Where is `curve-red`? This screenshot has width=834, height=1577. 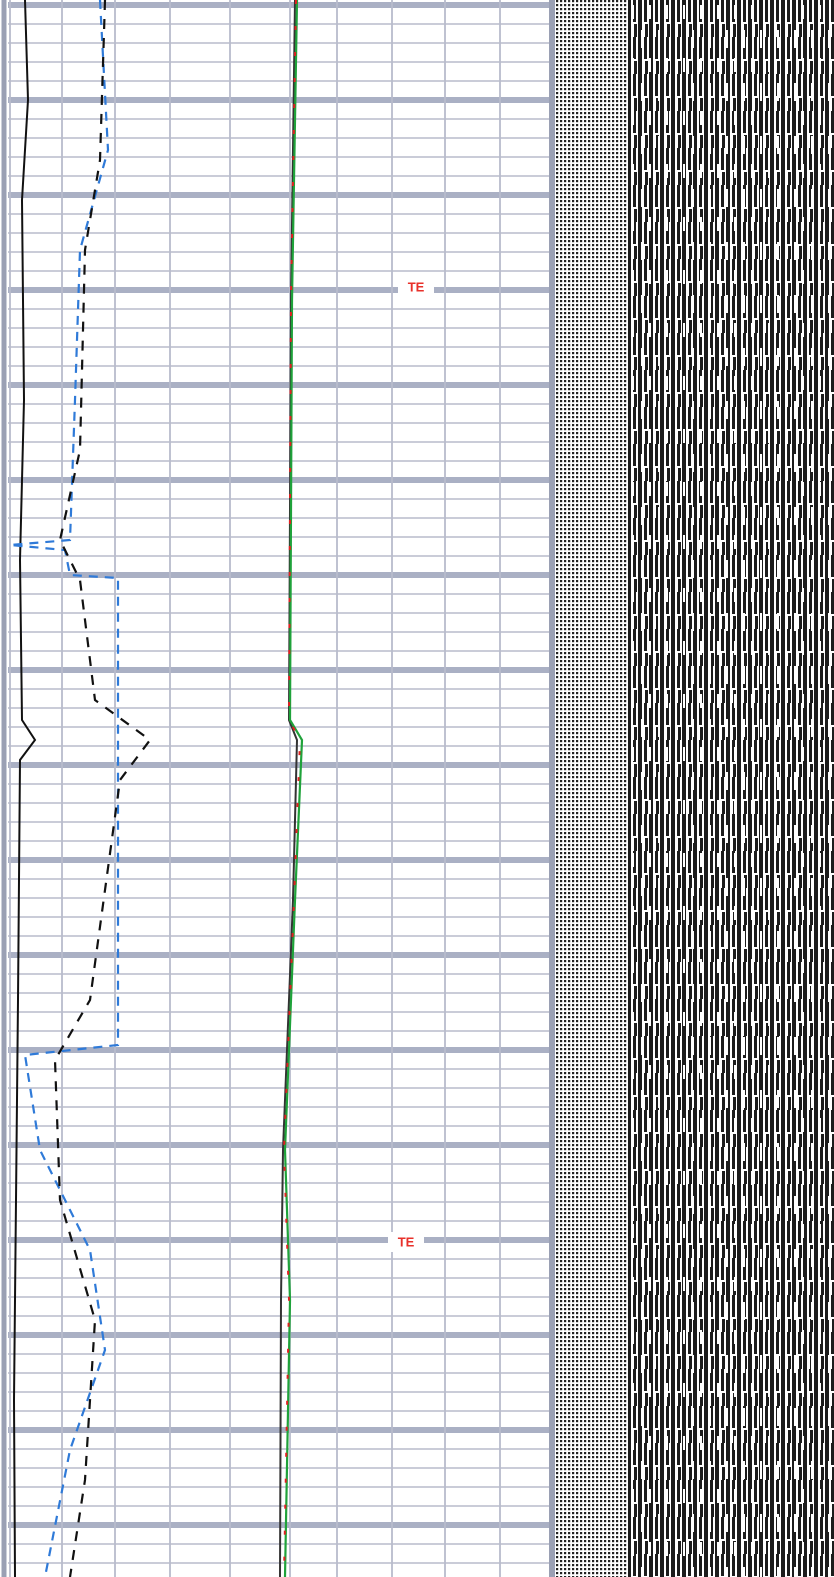
curve-red is located at coordinates (292, 788).